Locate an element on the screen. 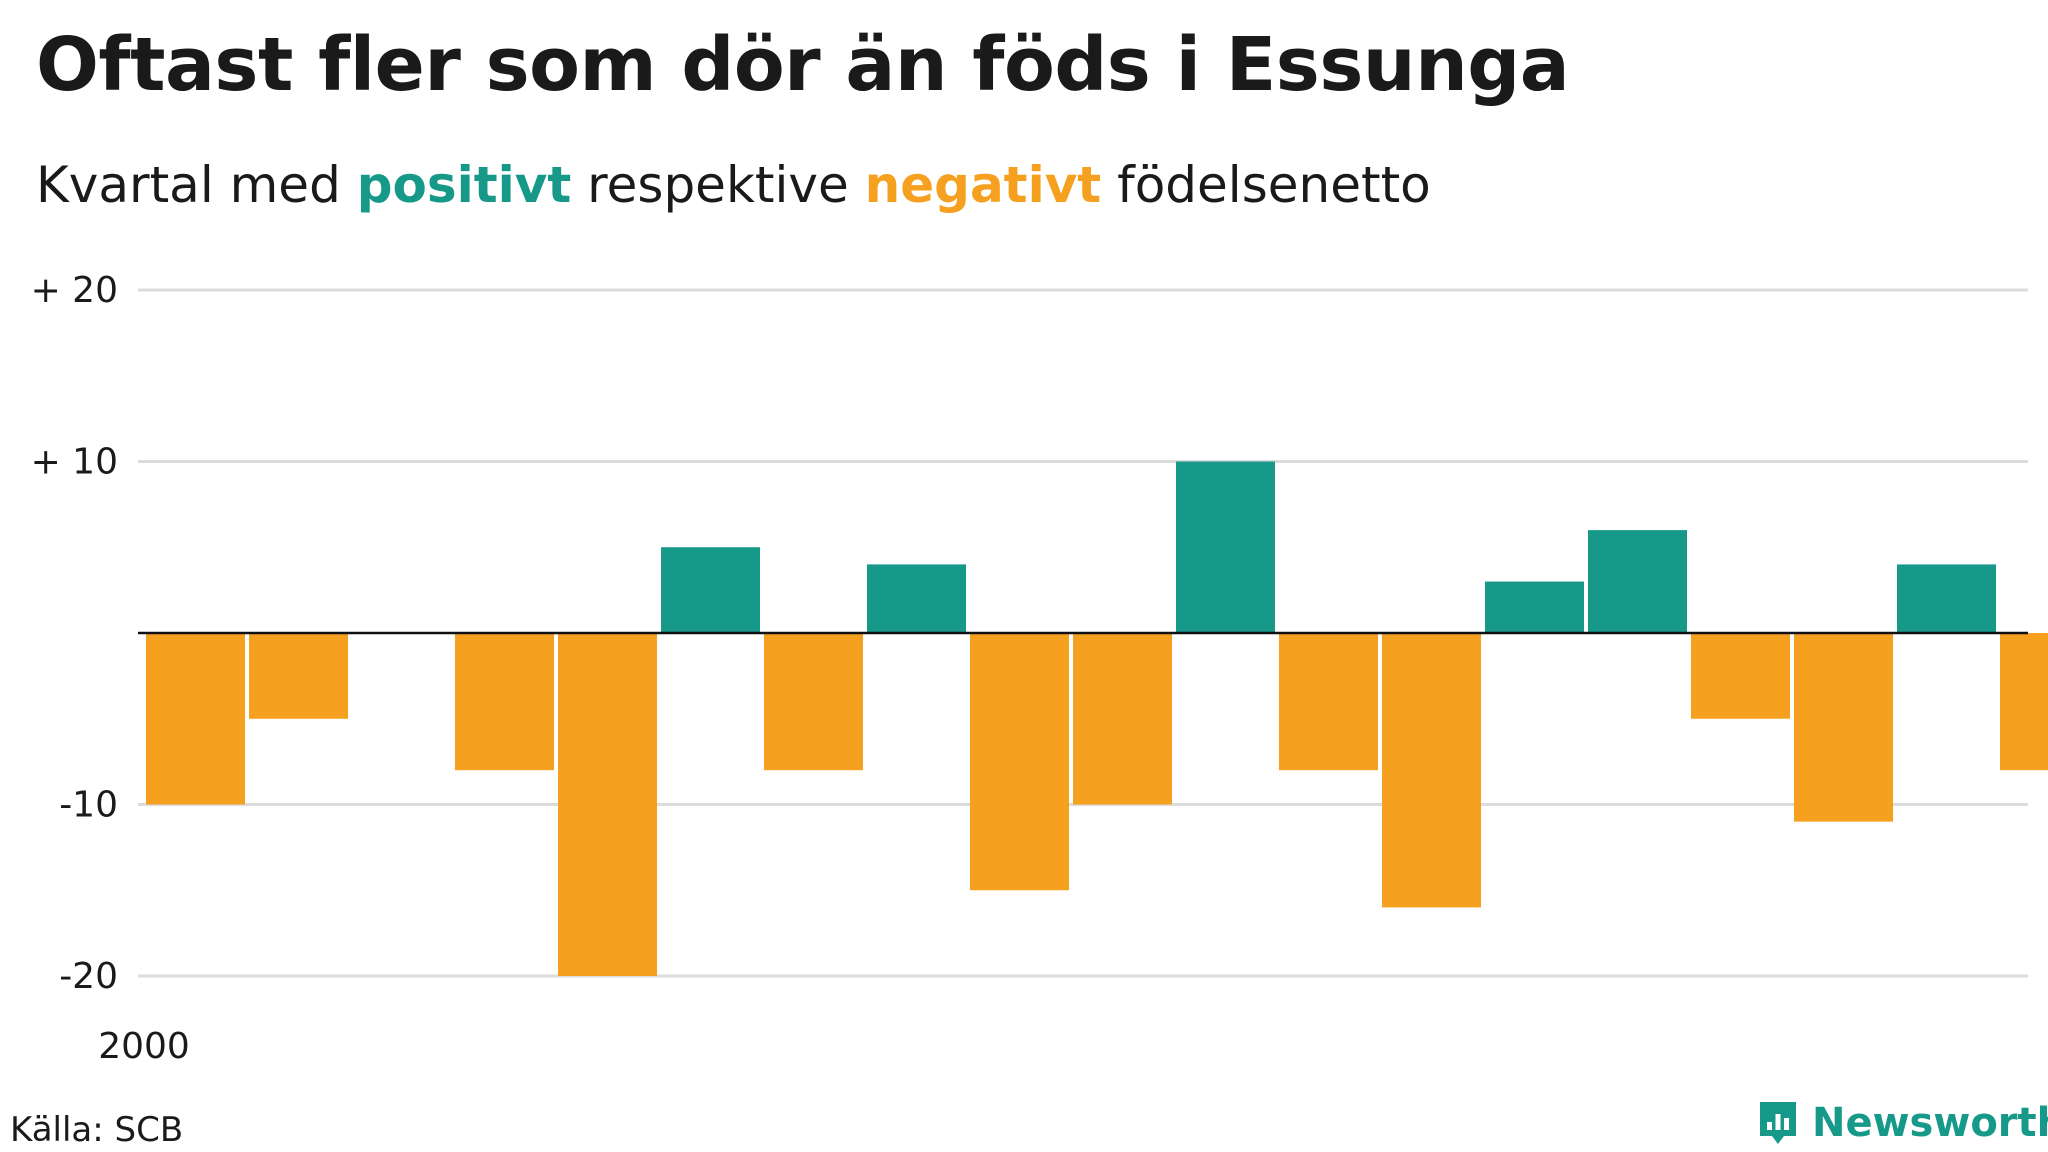  subtitle-positive-label: positivt is located at coordinates (464, 185).